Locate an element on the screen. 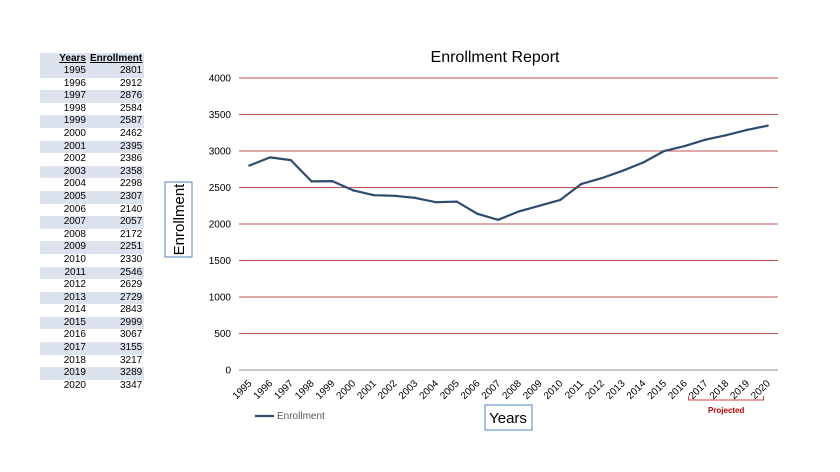  table-row: 1995 2801 is located at coordinates (92, 71).